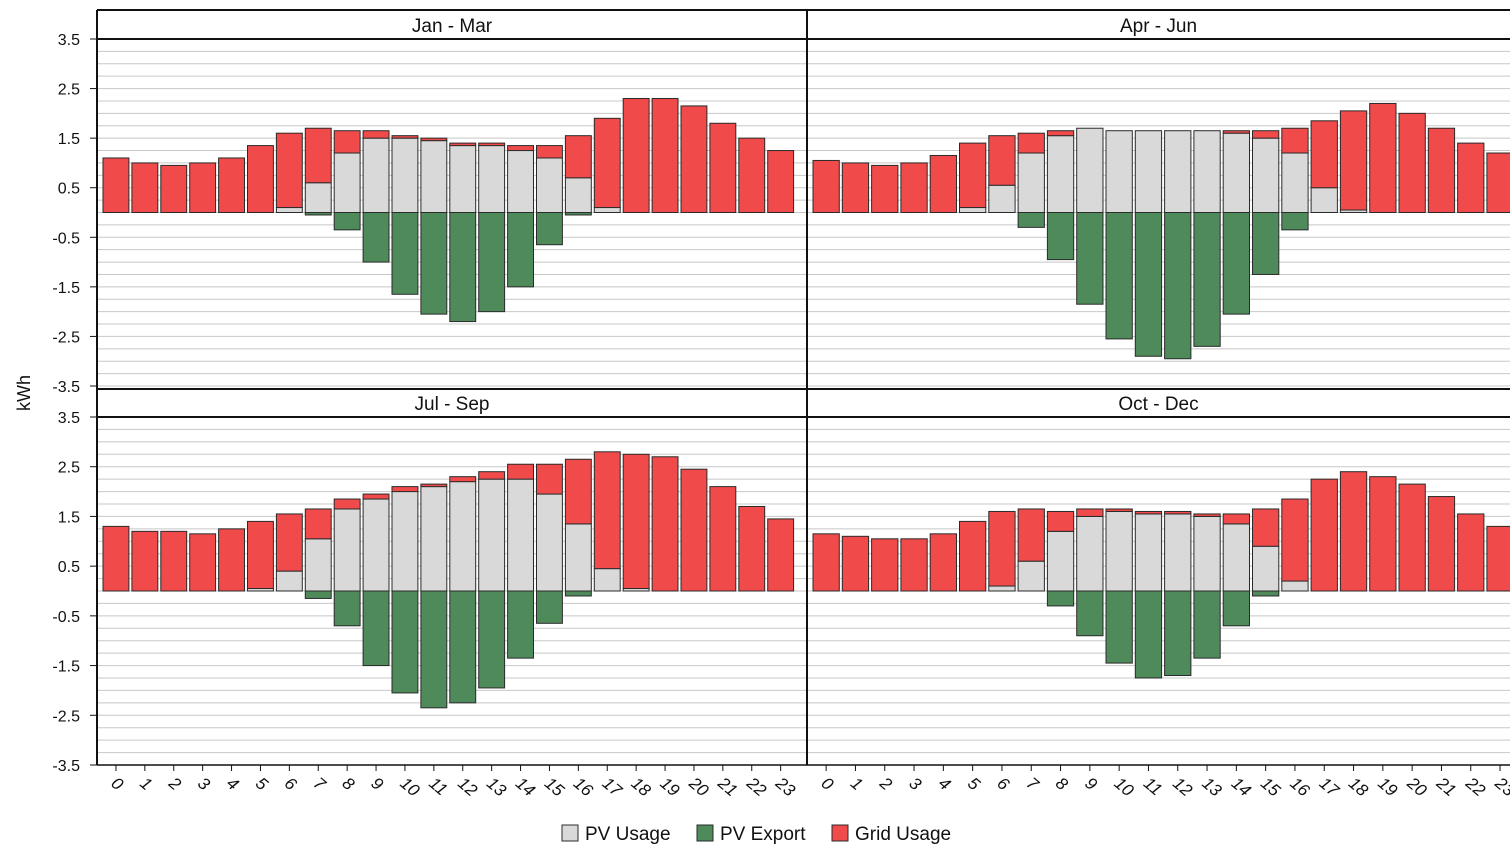 The width and height of the screenshot is (1510, 847). I want to click on legend-label: Grid Usage, so click(903, 834).